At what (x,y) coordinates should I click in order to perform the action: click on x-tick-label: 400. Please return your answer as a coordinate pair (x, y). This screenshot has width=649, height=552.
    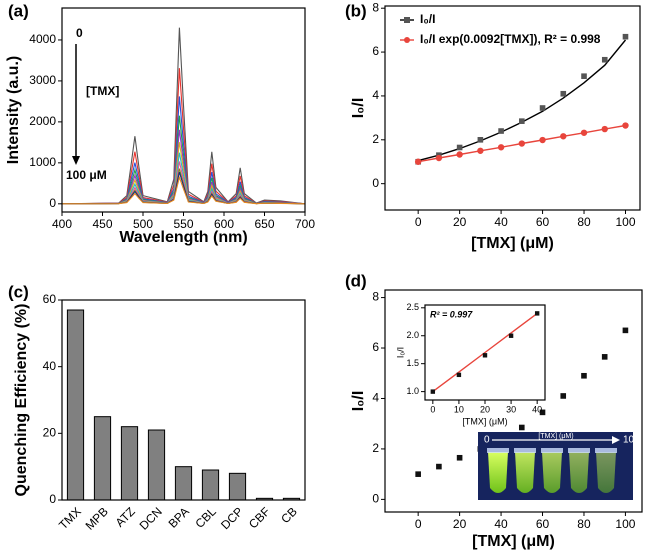
    Looking at the image, I should click on (62, 224).